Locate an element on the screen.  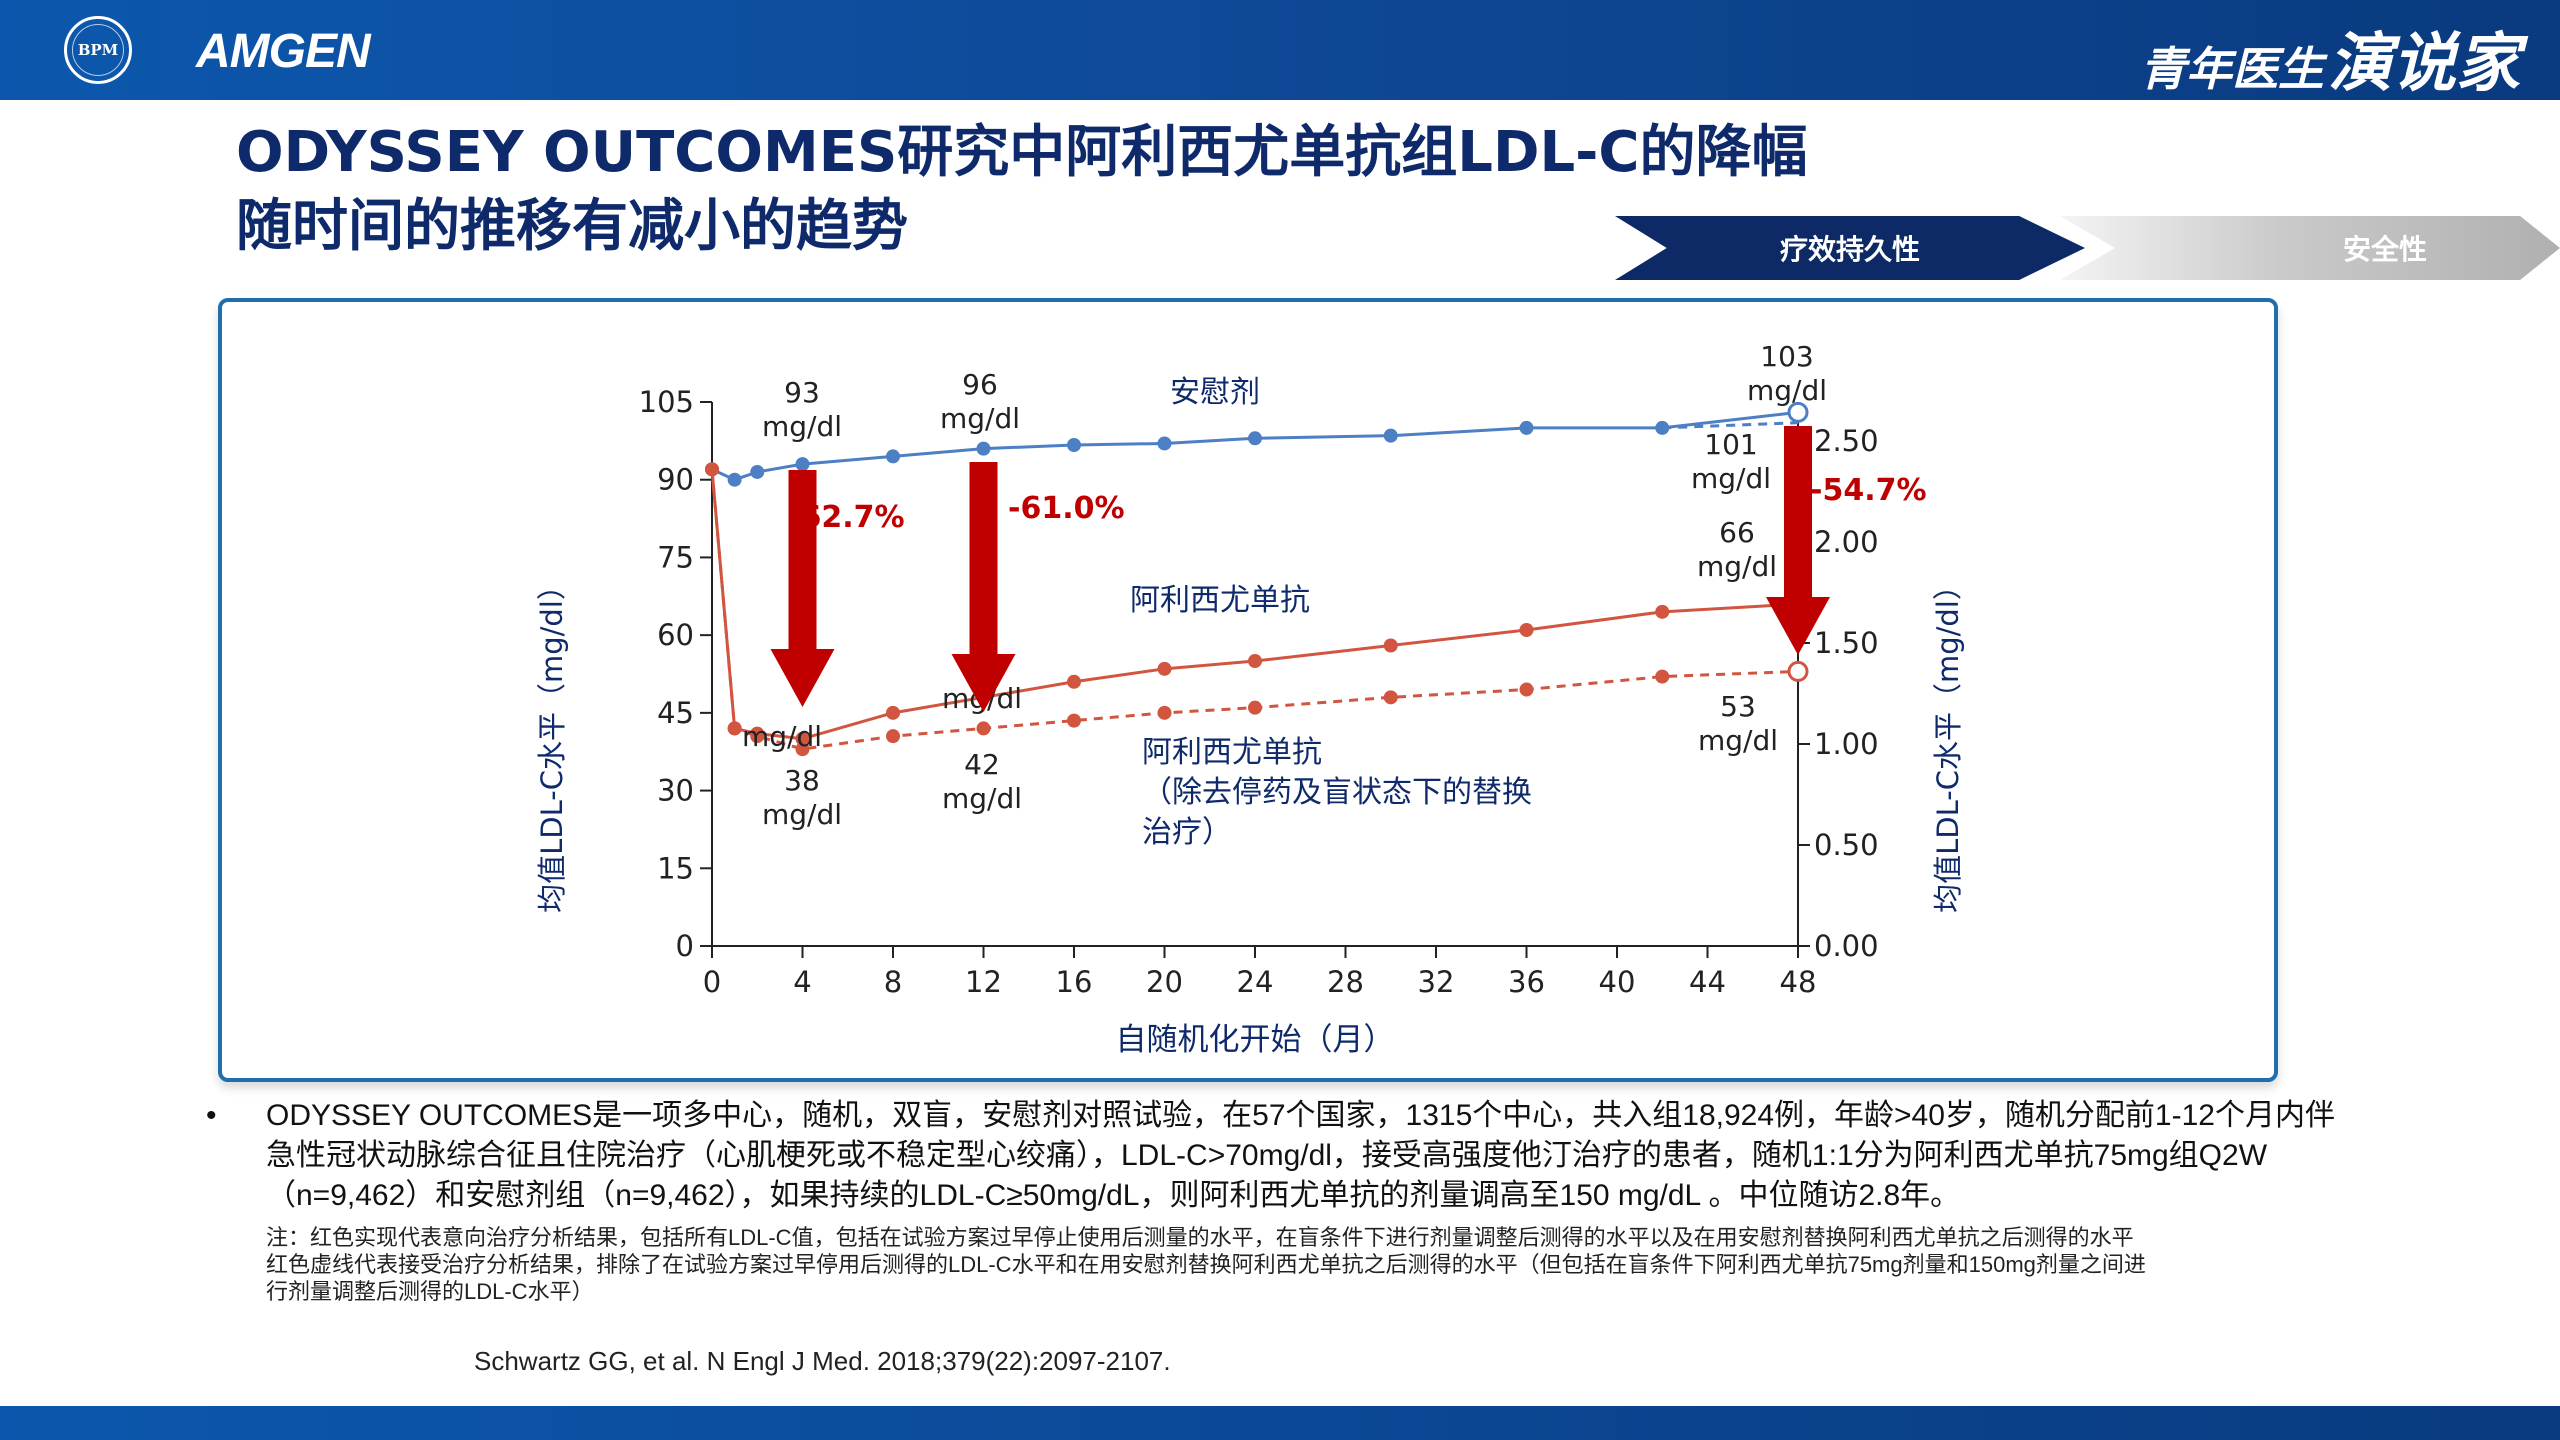
footer-bar is located at coordinates (1280, 1423).